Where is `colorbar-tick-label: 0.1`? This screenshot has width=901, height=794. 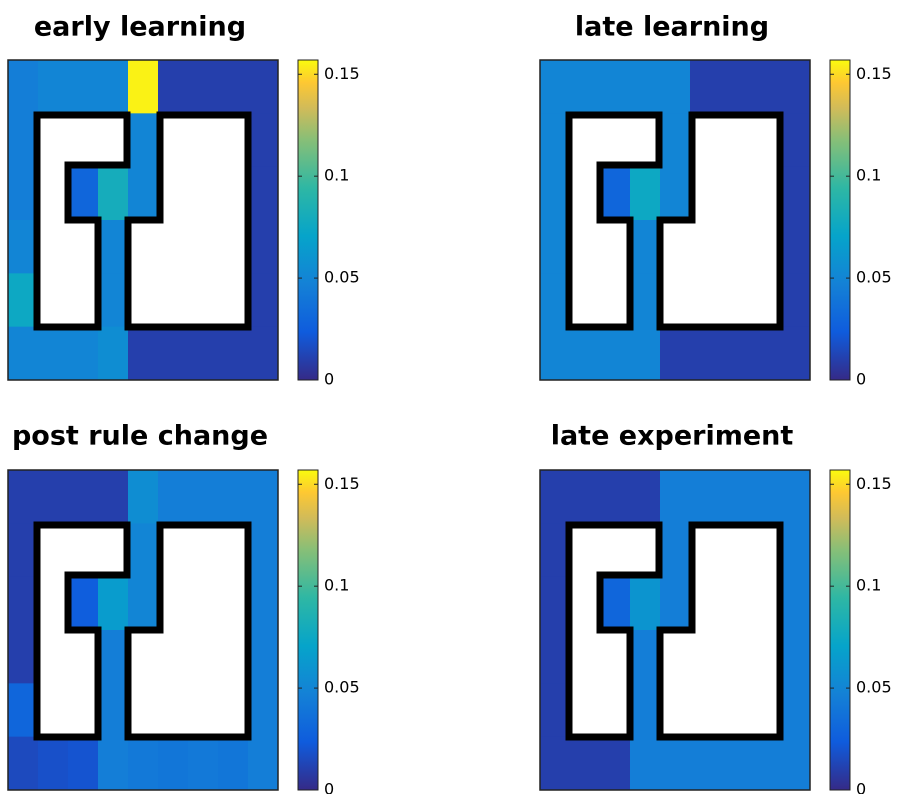
colorbar-tick-label: 0.1 is located at coordinates (868, 585).